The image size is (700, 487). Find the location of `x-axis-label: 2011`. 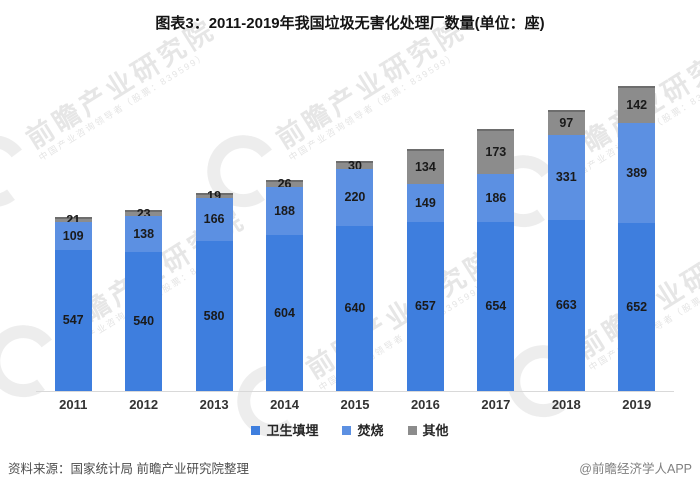

x-axis-label: 2011 is located at coordinates (73, 404).